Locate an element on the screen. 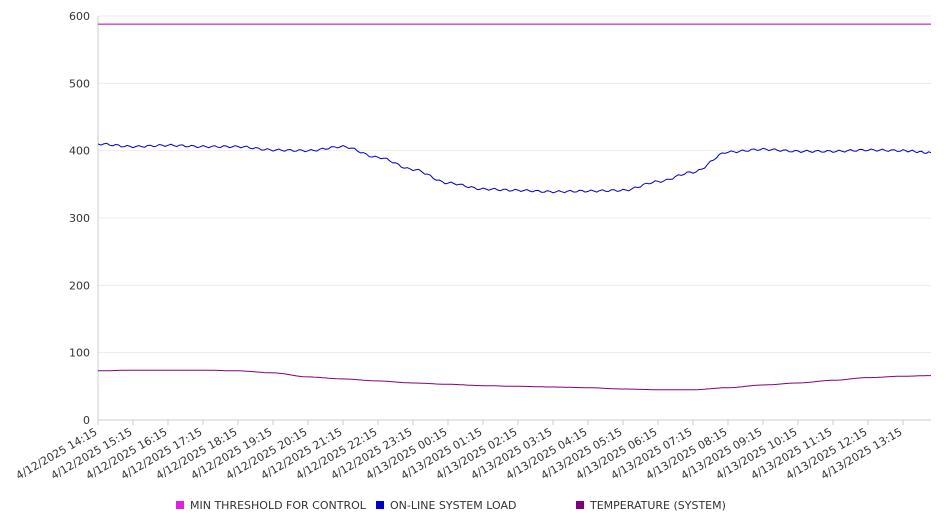 This screenshot has width=946, height=526. y-tick-label: 200 is located at coordinates (79, 285).